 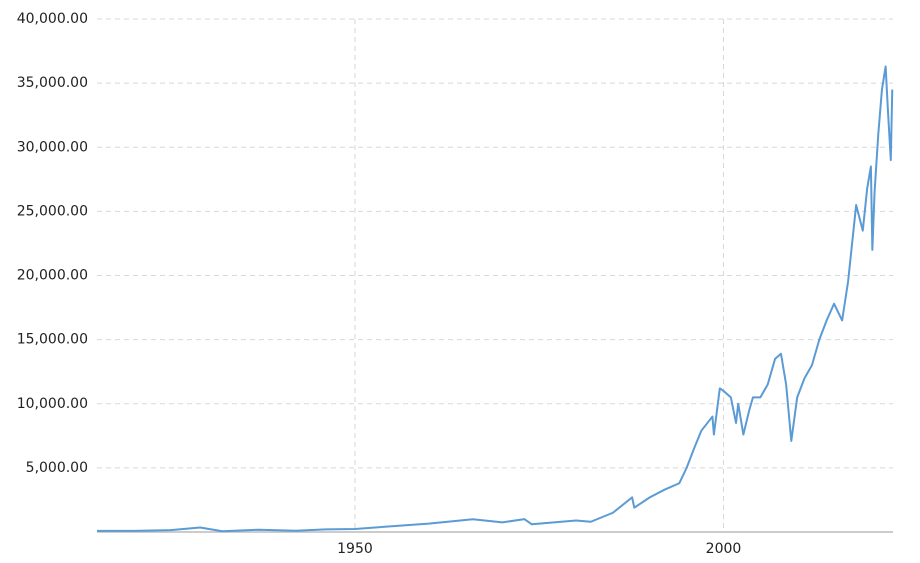 What do you see at coordinates (57, 468) in the screenshot?
I see `y-tick-label: 5,000.00` at bounding box center [57, 468].